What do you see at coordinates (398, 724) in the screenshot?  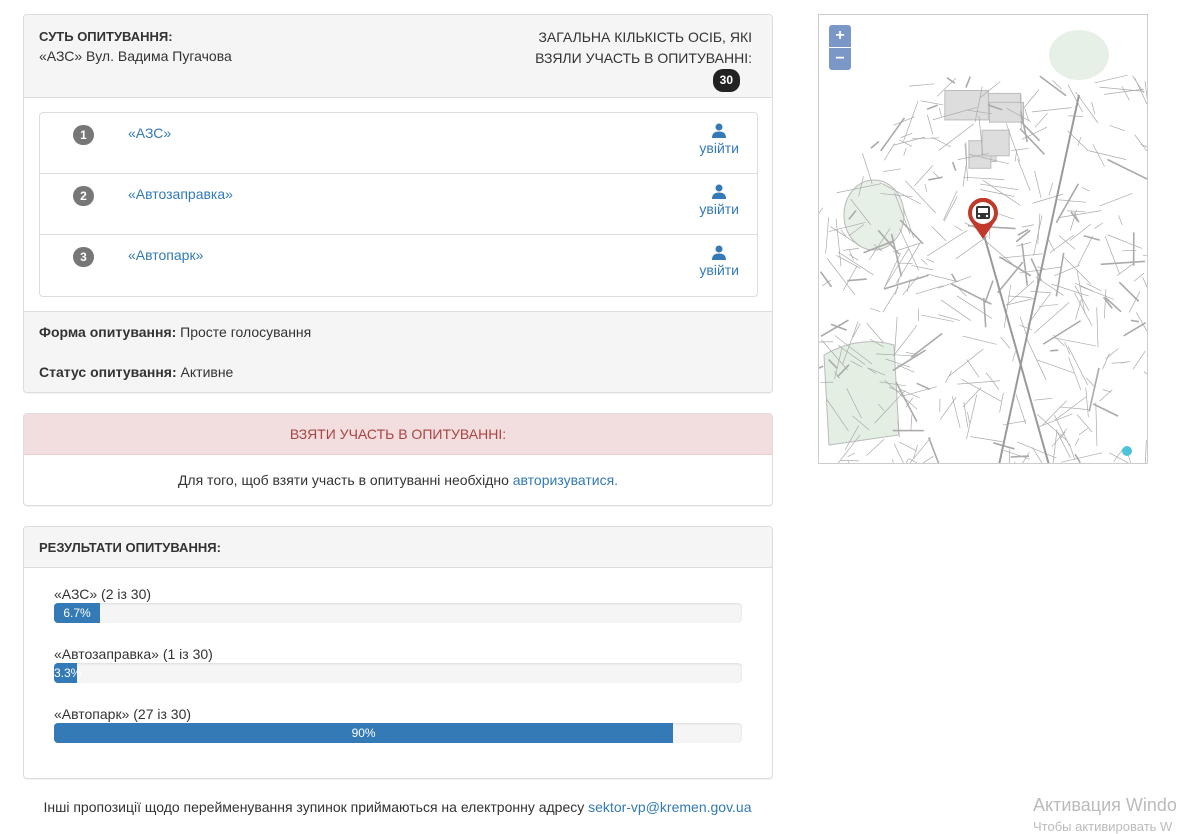 I see `result-item: «Автопарк» (27 із 30) 90%` at bounding box center [398, 724].